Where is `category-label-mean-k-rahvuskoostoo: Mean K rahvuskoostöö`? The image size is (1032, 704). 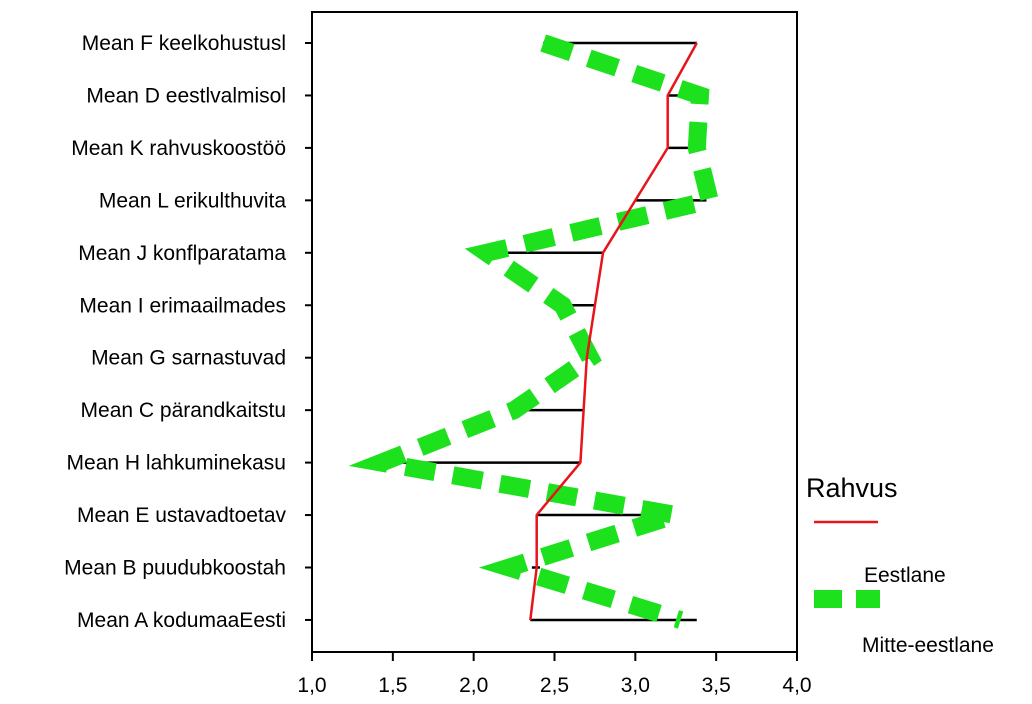
category-label-mean-k-rahvuskoostoo: Mean K rahvuskoostöö is located at coordinates (178, 148).